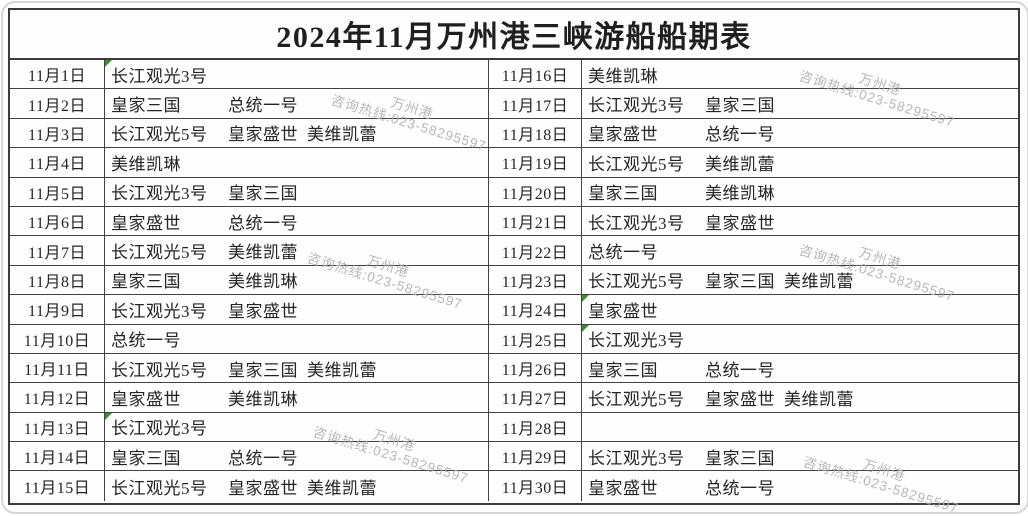 Image resolution: width=1028 pixels, height=516 pixels. I want to click on date-cell: 11月28日, so click(535, 427).